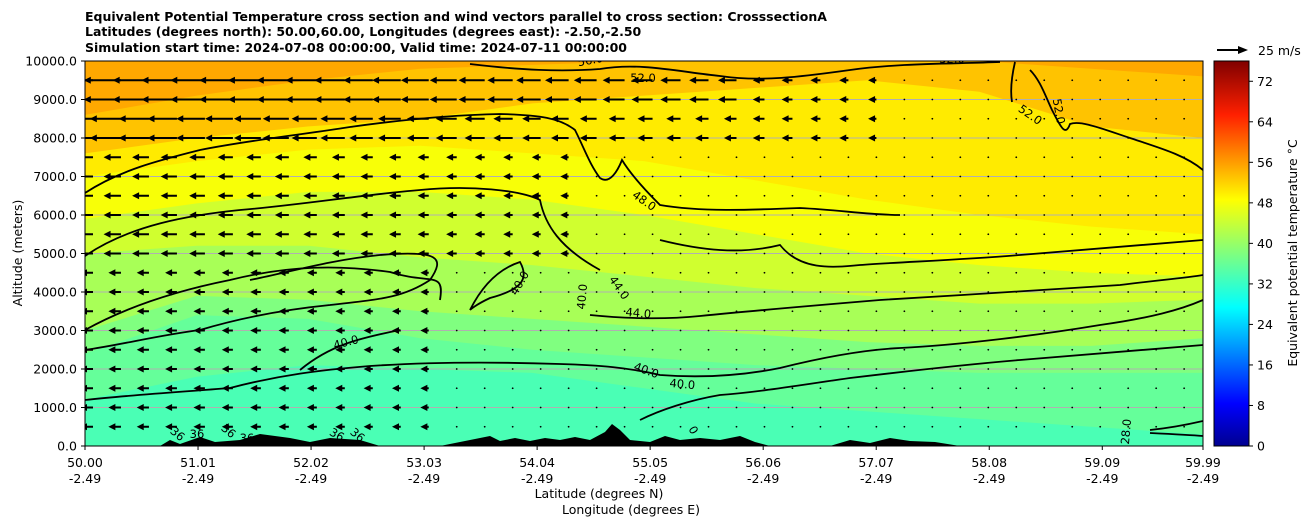  I want to click on colorbar-tick-label: 32, so click(1265, 283).